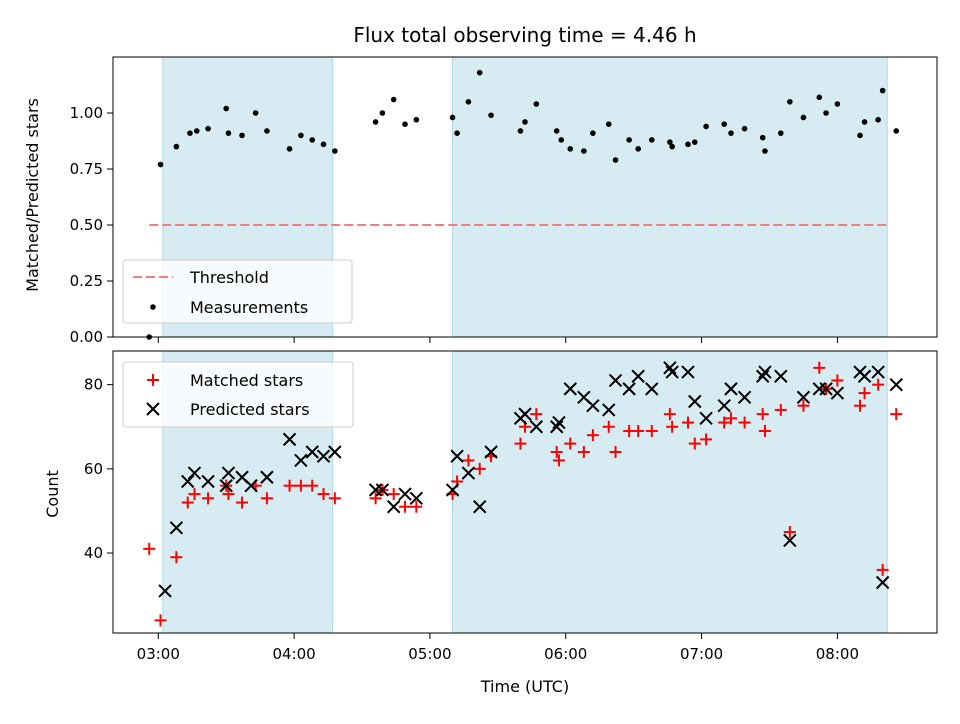  I want to click on y-tick-label: 0.50, so click(86, 225).